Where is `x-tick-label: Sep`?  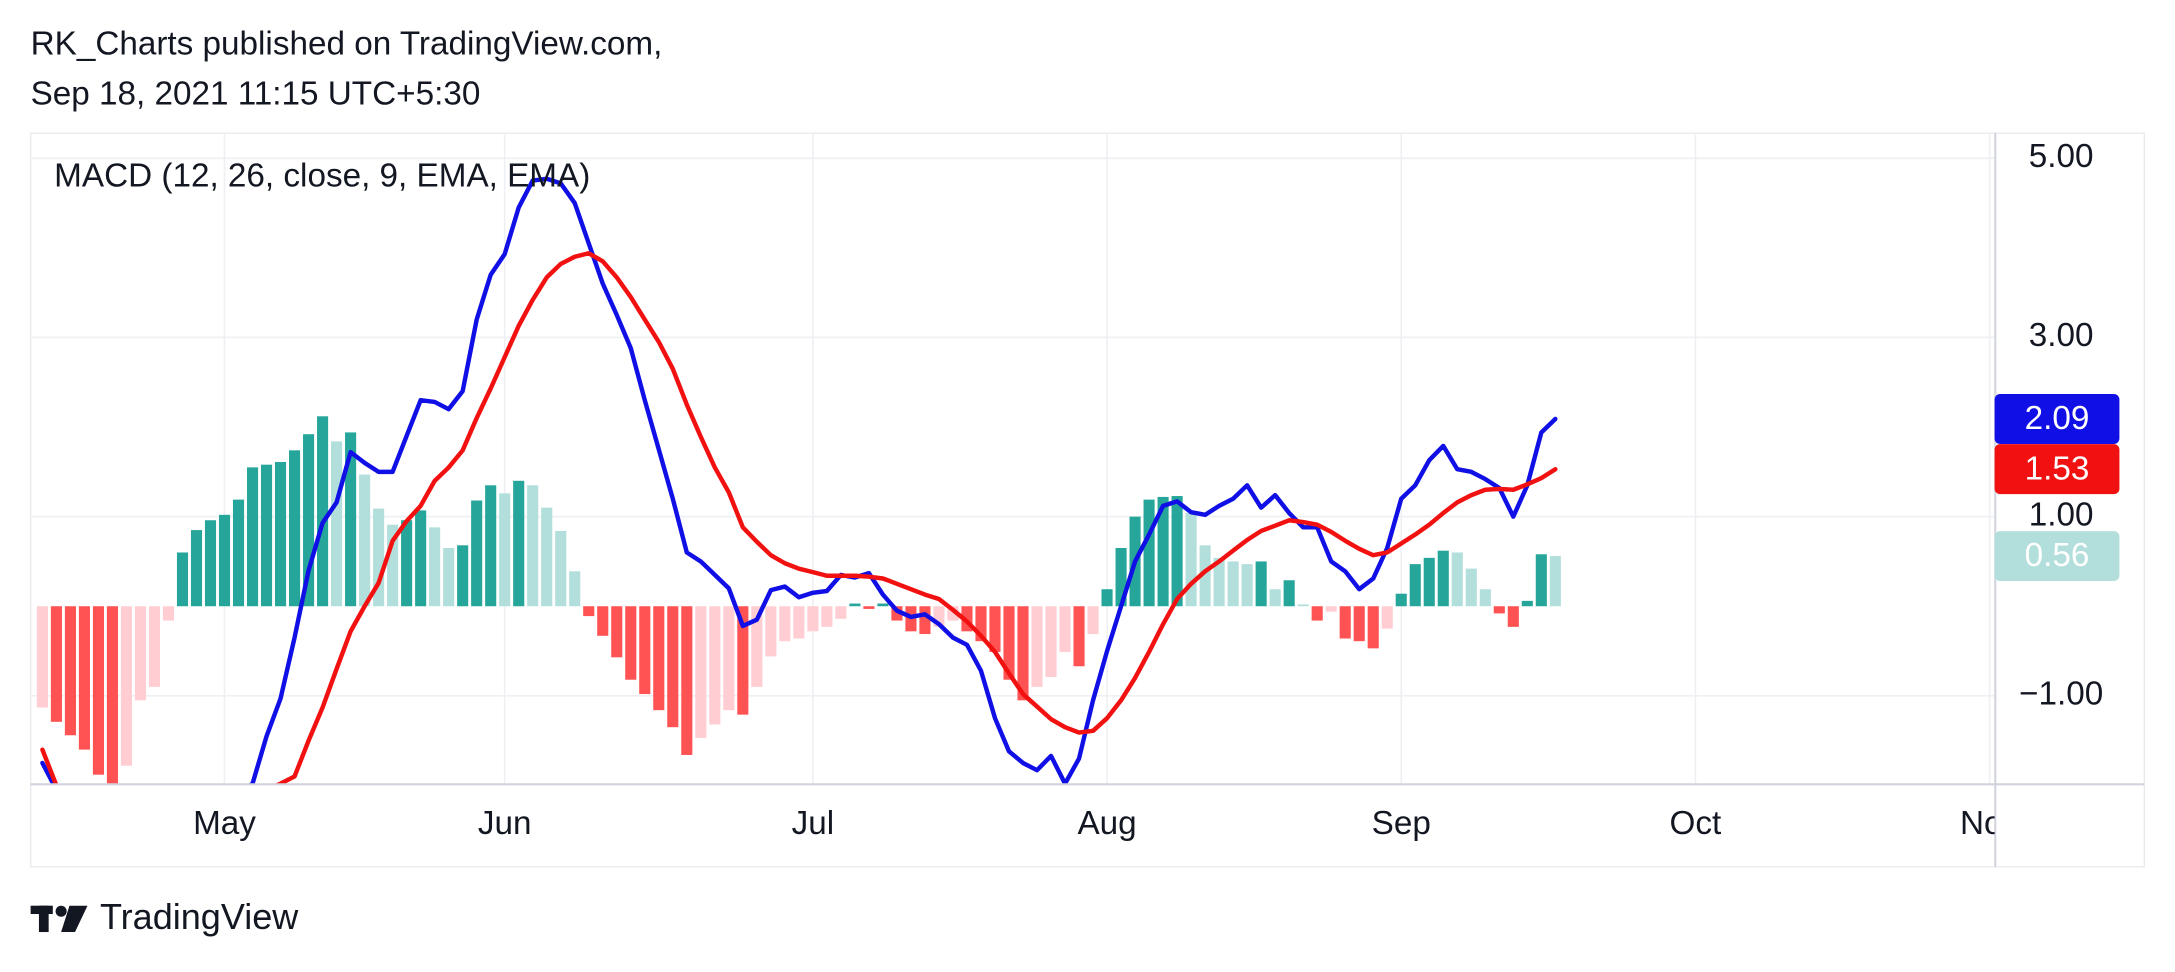
x-tick-label: Sep is located at coordinates (1401, 823).